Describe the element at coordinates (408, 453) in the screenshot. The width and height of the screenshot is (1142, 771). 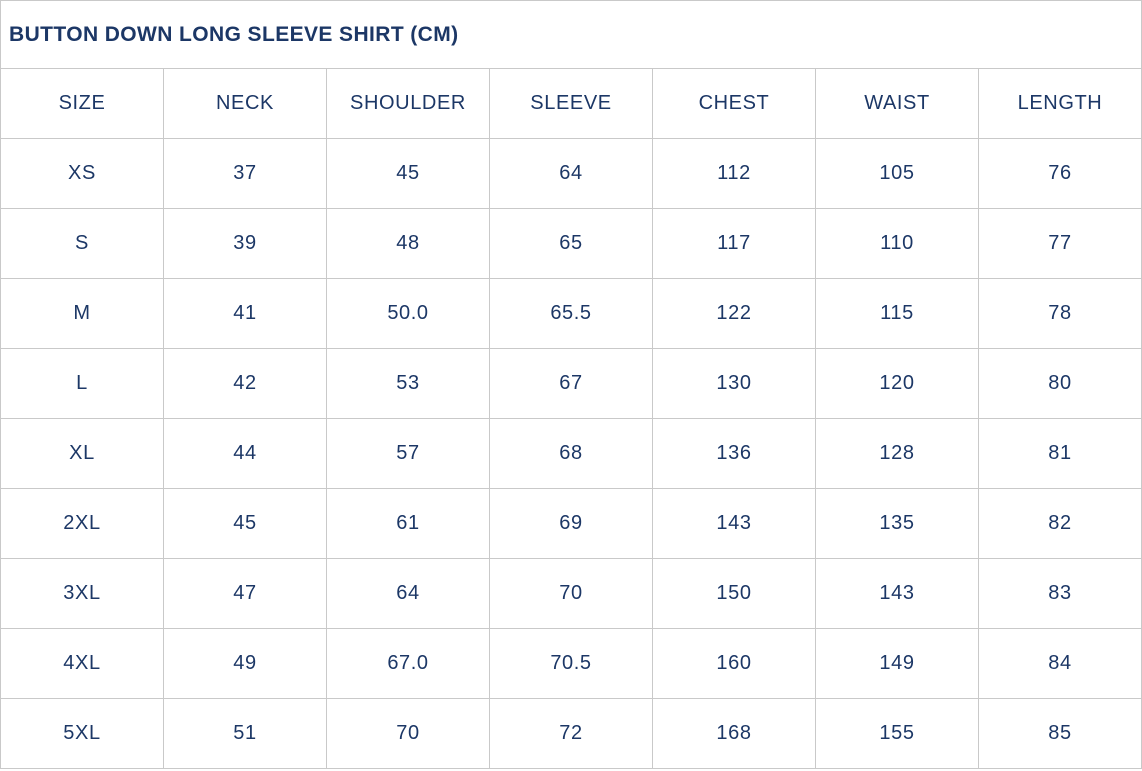
I see `table-cell: 57` at that location.